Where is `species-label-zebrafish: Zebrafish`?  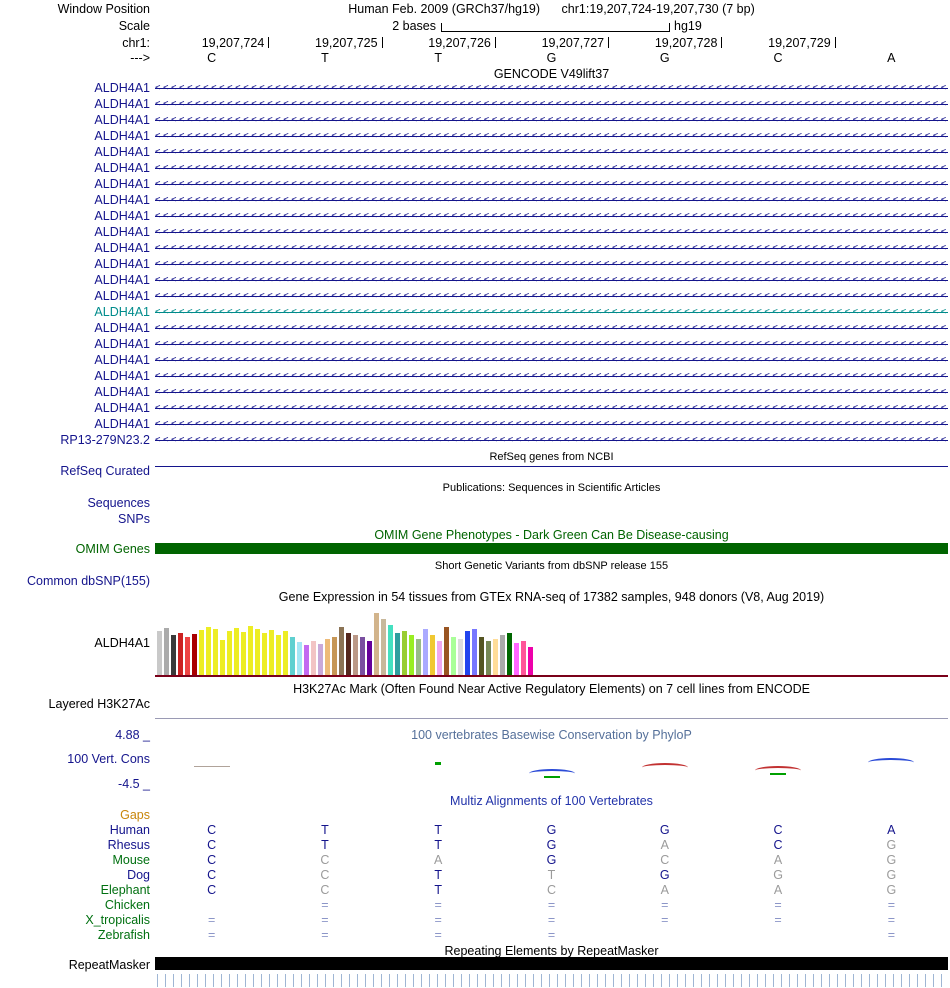
species-label-zebrafish: Zebrafish is located at coordinates (123, 935).